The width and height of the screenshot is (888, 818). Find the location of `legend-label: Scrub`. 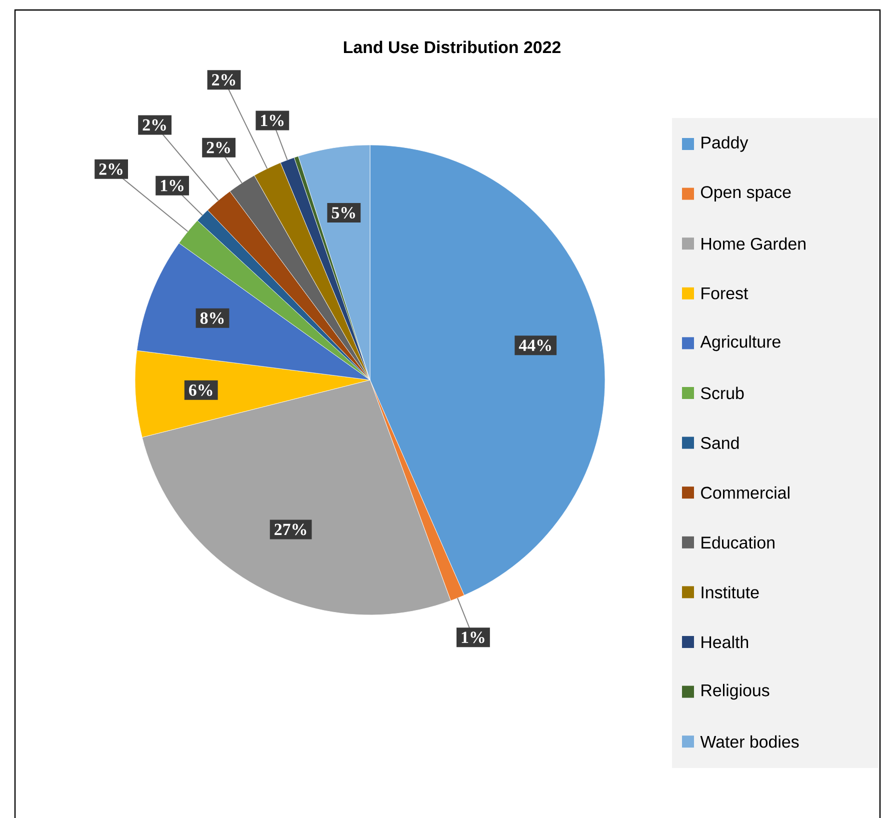

legend-label: Scrub is located at coordinates (722, 393).